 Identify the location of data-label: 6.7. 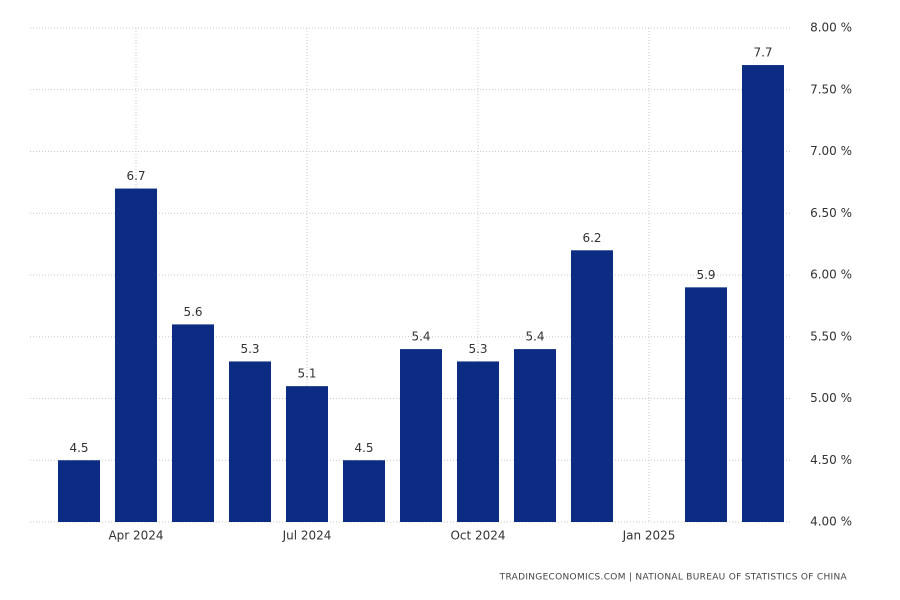
(135, 176).